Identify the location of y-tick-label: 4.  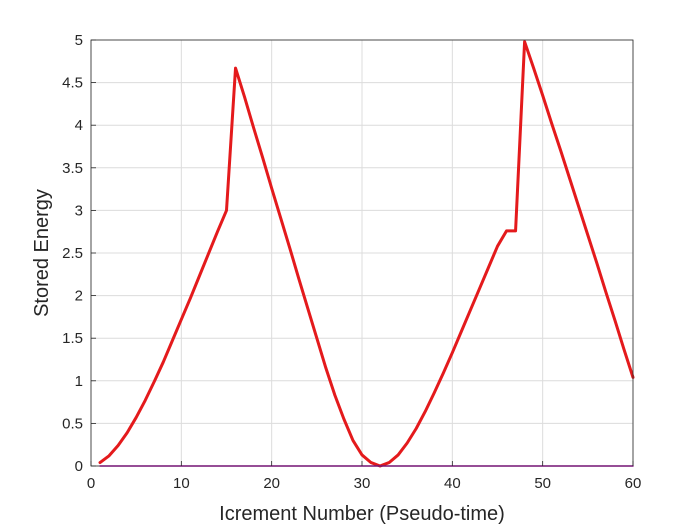
(79, 125).